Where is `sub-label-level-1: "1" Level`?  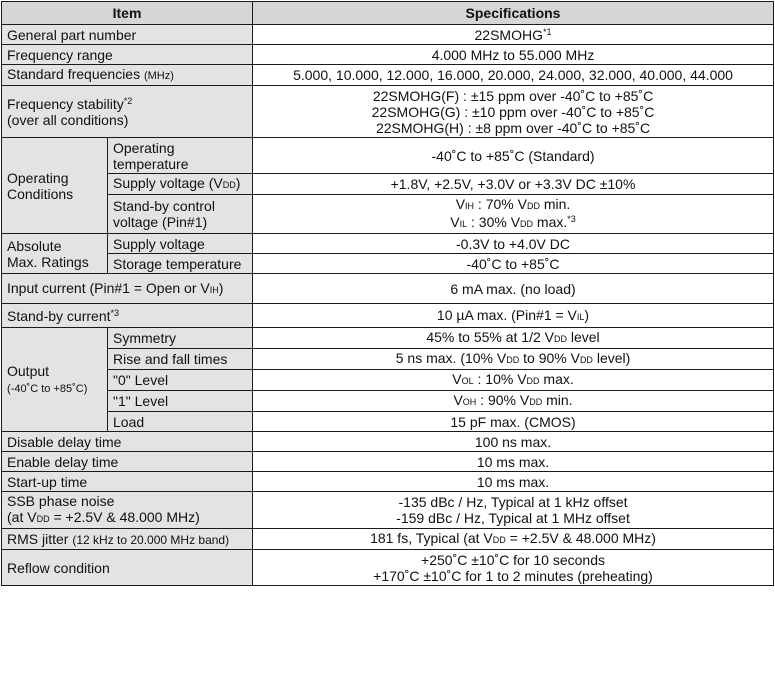 sub-label-level-1: "1" Level is located at coordinates (180, 401).